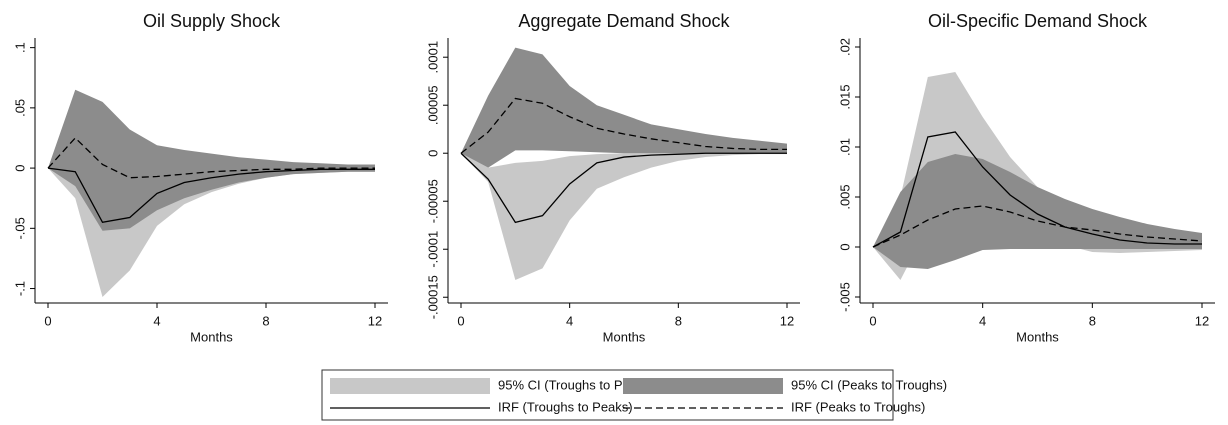 Image resolution: width=1228 pixels, height=425 pixels. Describe the element at coordinates (844, 96) in the screenshot. I see `y-tick-label: .015` at that location.